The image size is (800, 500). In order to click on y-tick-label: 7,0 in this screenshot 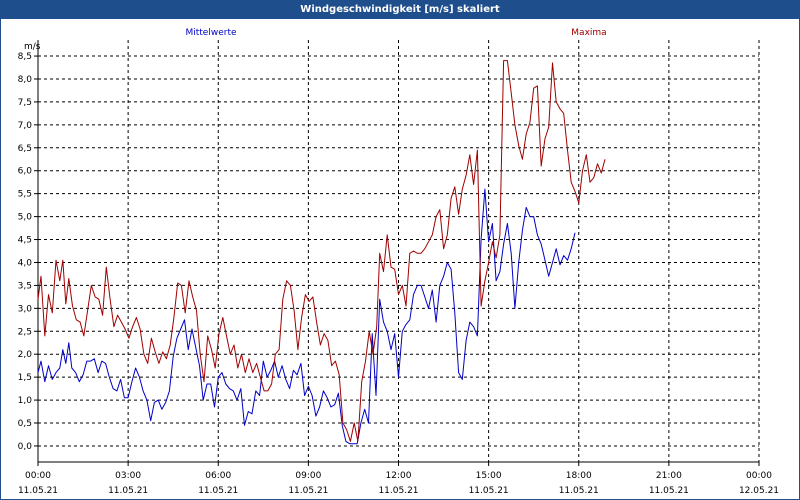, I will do `click(25, 126)`.